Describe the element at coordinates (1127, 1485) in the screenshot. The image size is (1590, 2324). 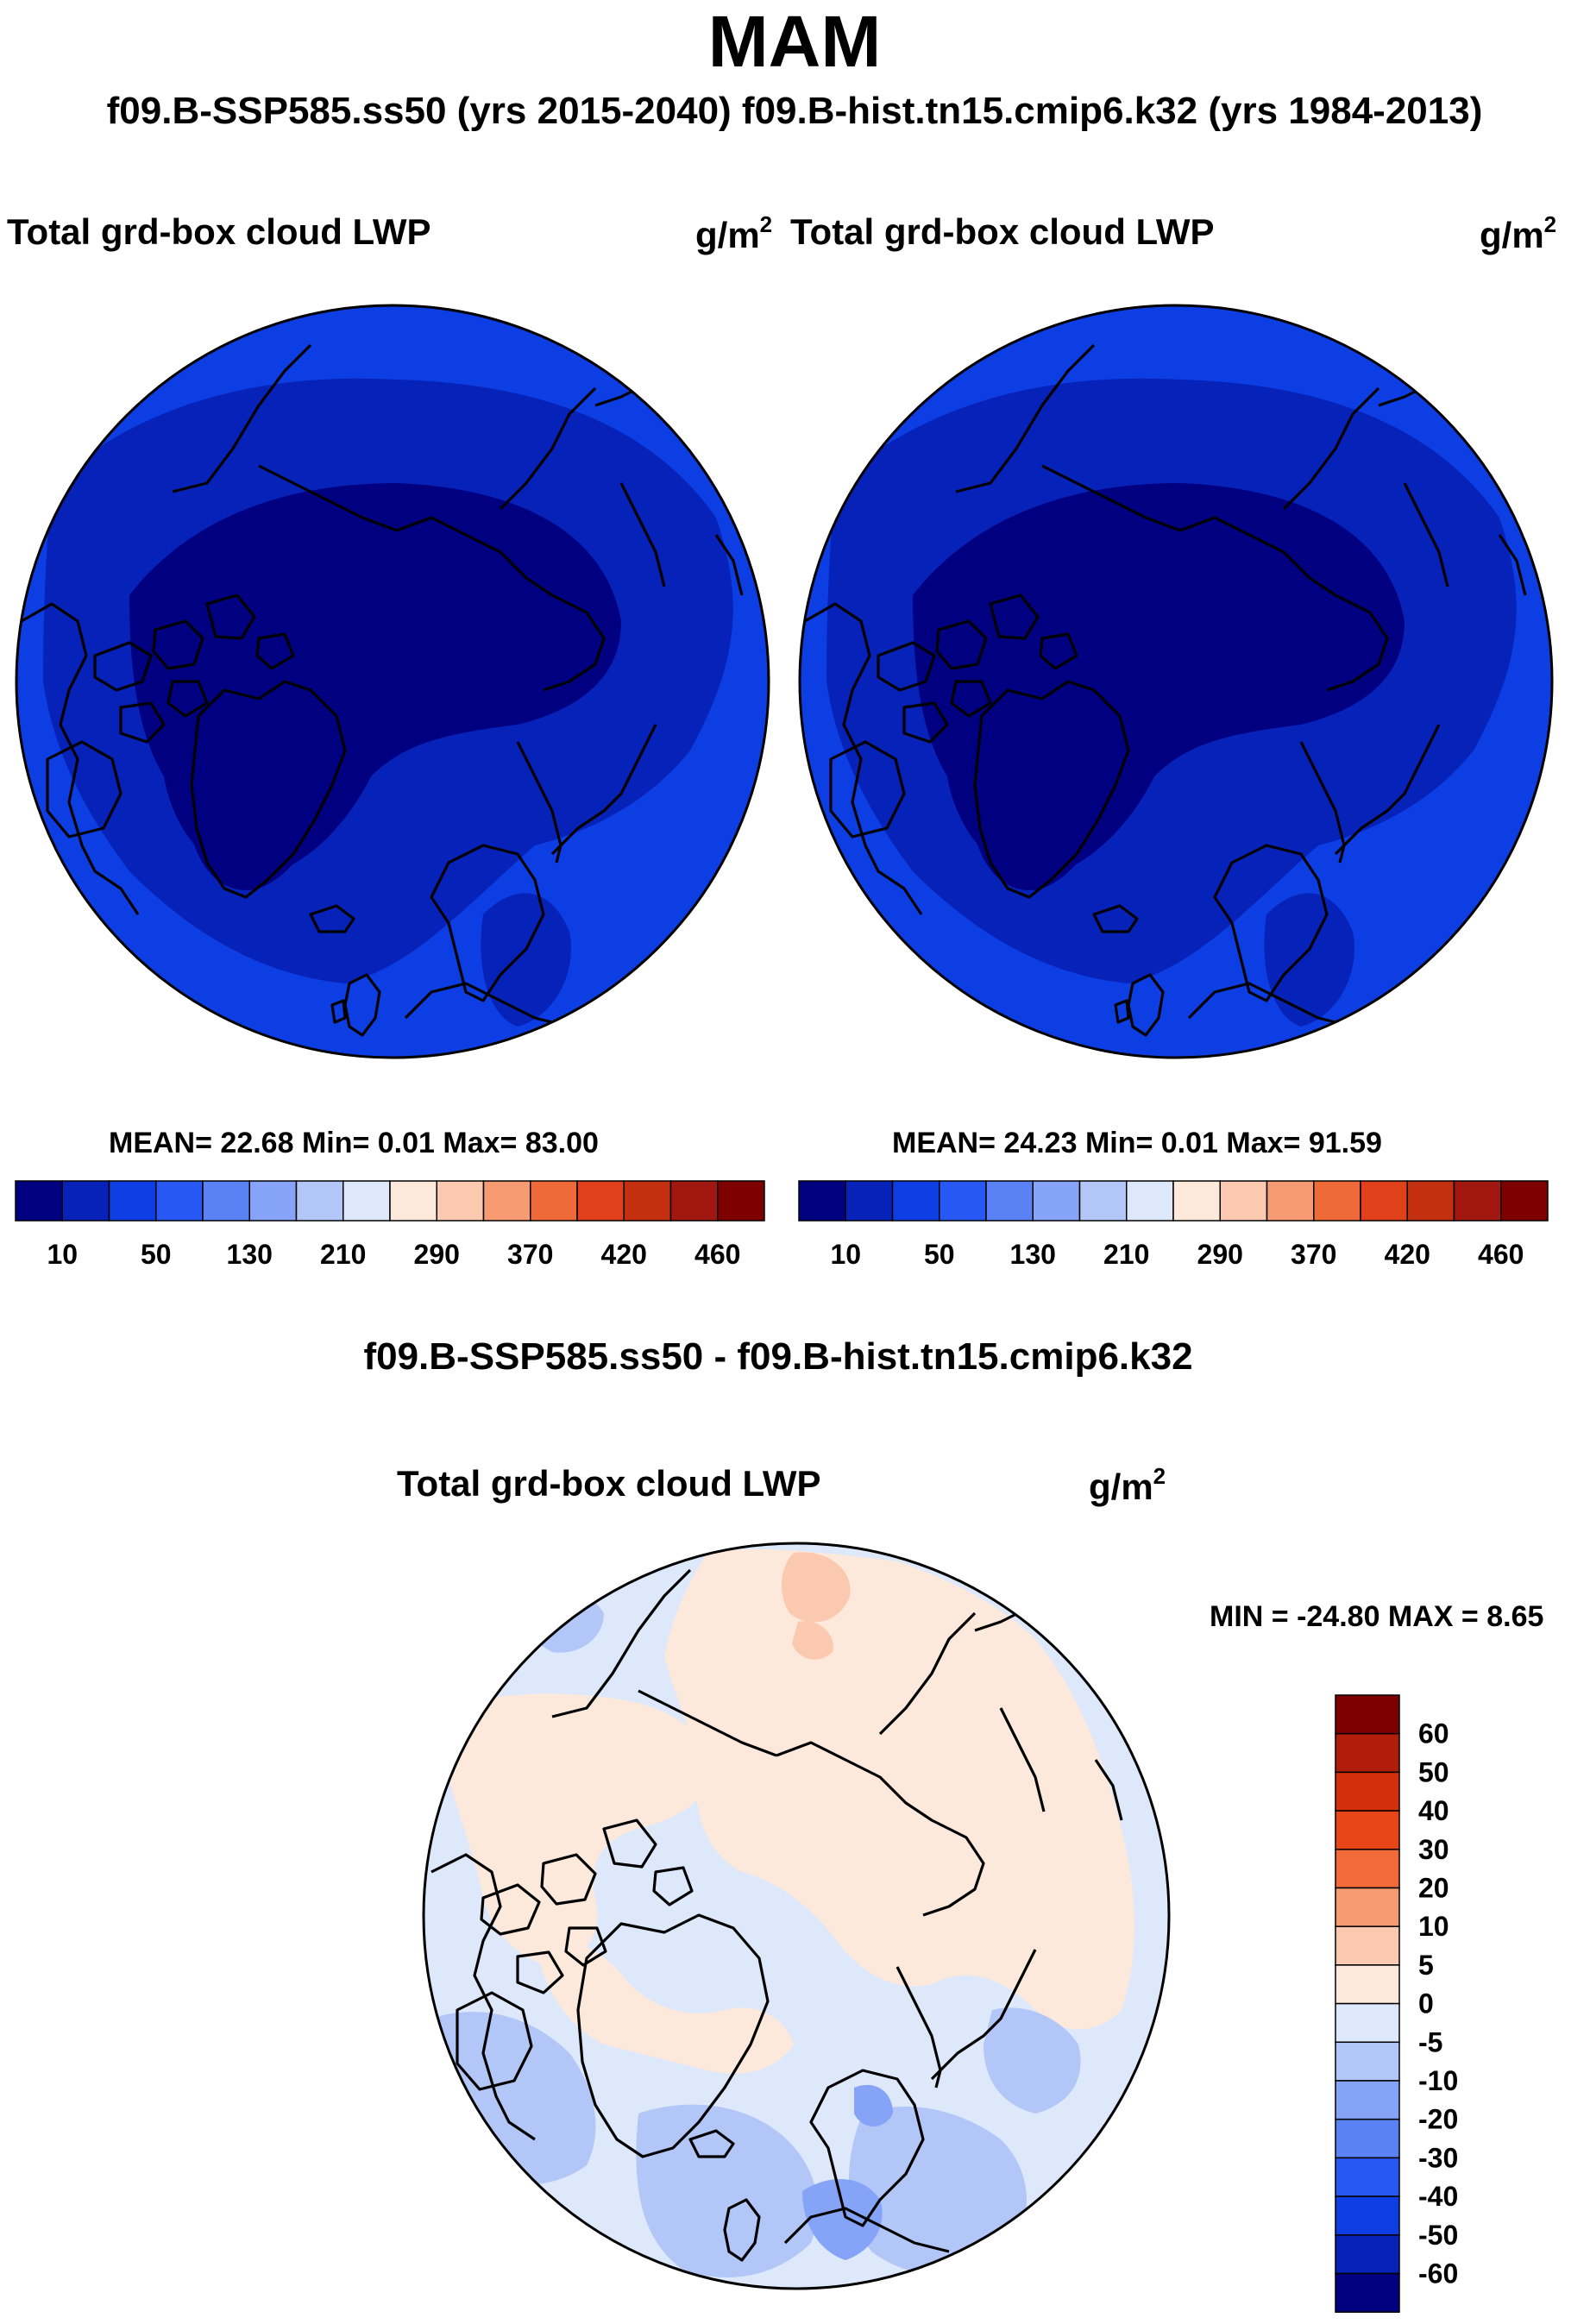
I see `diff-units: g/m2` at that location.